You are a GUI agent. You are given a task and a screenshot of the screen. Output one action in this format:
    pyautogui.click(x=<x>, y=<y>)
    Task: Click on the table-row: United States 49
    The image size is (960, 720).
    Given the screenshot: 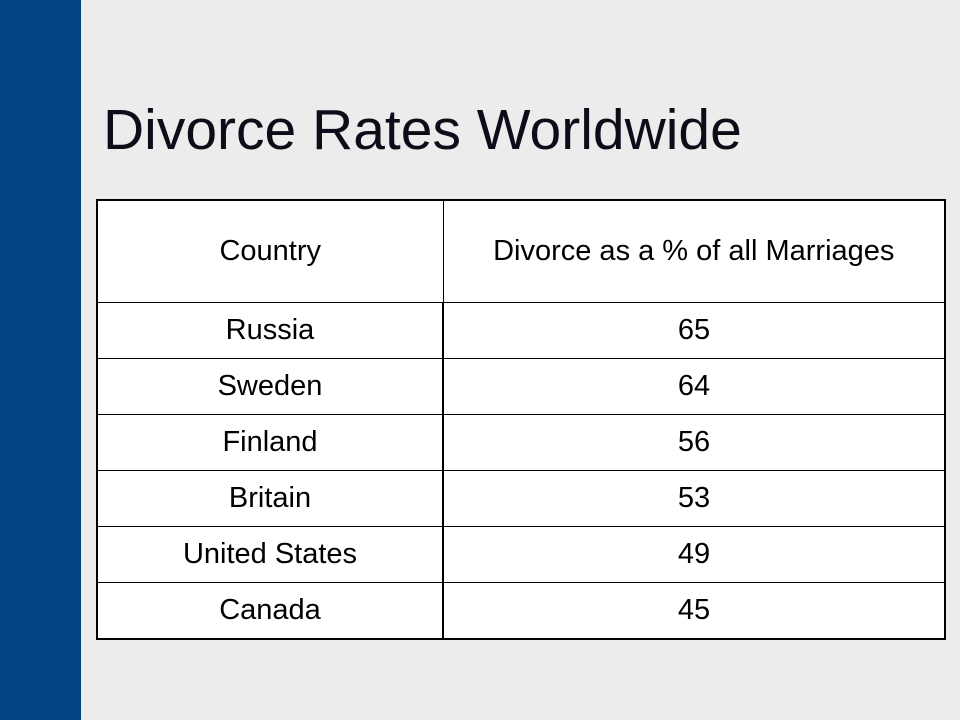 What is the action you would take?
    pyautogui.click(x=521, y=555)
    